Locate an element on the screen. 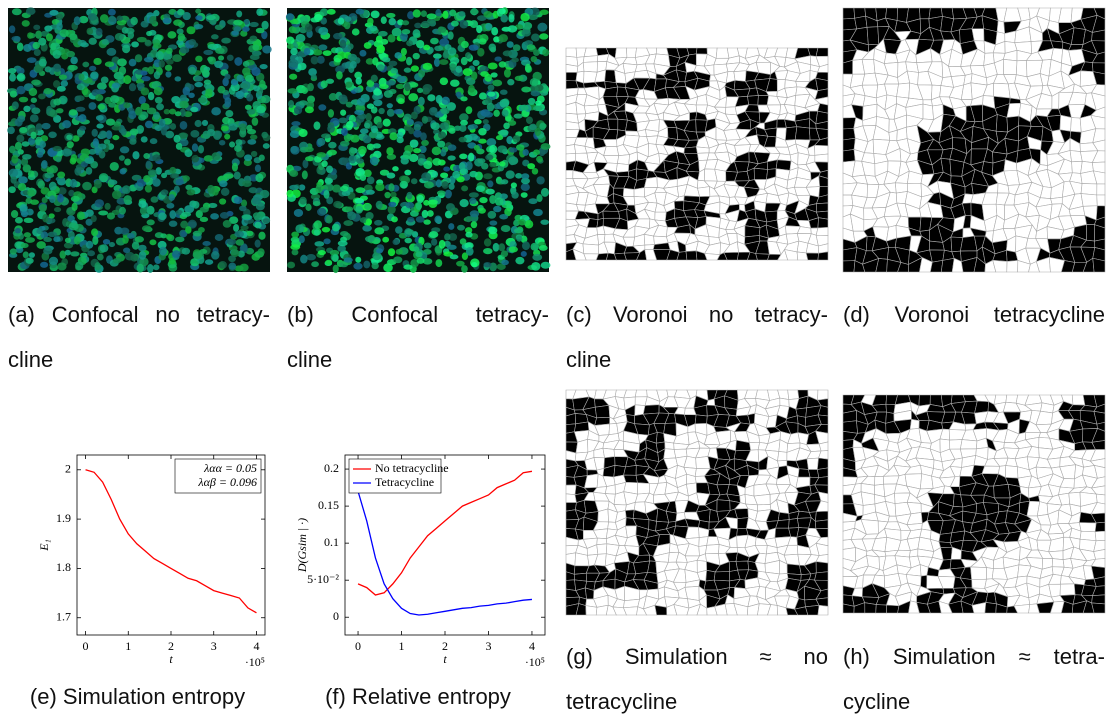 This screenshot has width=1117, height=724. caption-a: (a) Confocal no tetracy-cline is located at coordinates (139, 337).